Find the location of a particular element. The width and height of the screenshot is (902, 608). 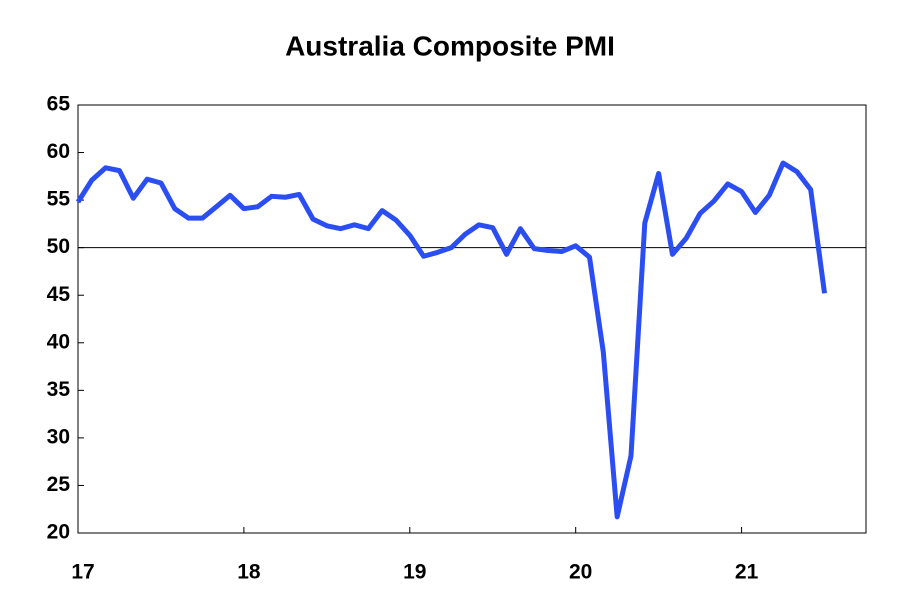

y-tick-label: 50 is located at coordinates (58, 246).